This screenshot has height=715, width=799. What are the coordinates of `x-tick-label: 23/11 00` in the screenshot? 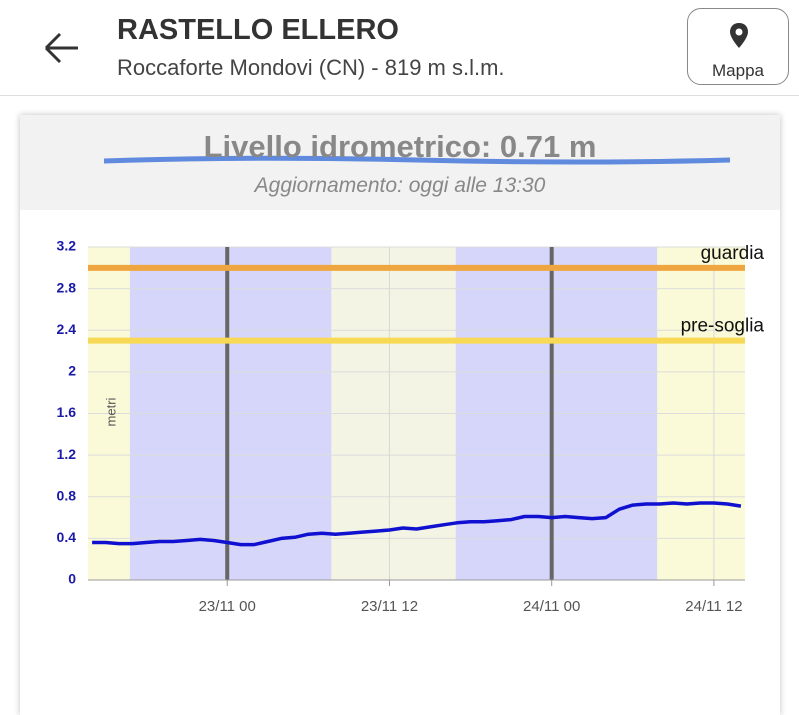 It's located at (227, 606).